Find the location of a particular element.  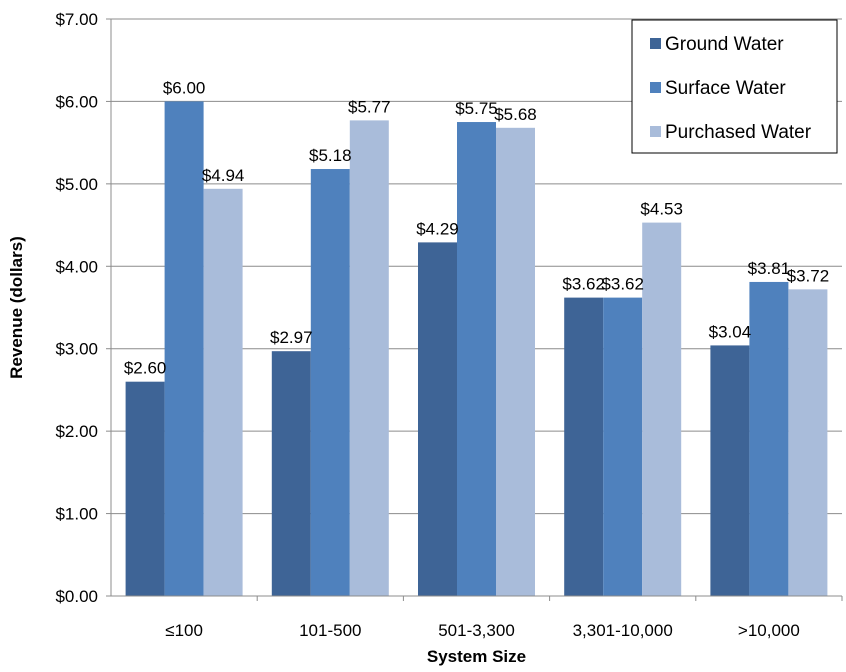

legend-label: Surface Water is located at coordinates (725, 88).